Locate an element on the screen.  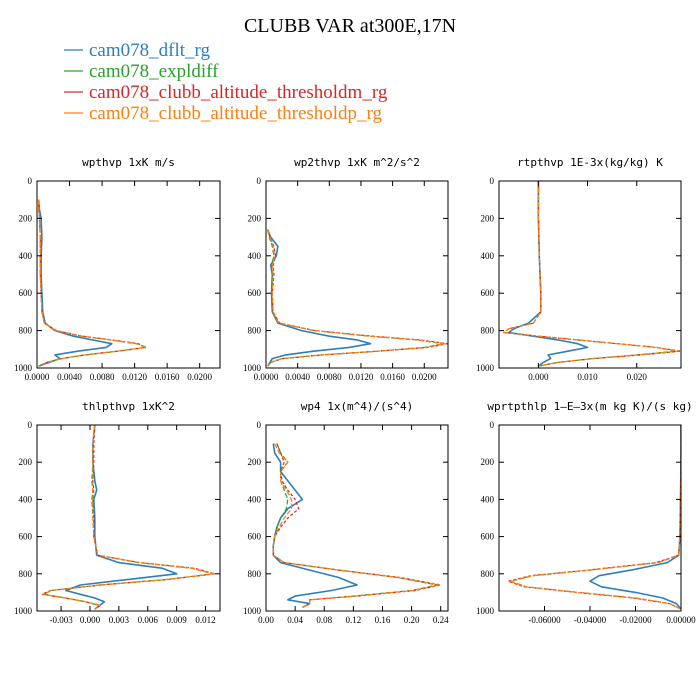
panel-5-series is located at coordinates (357, 526).